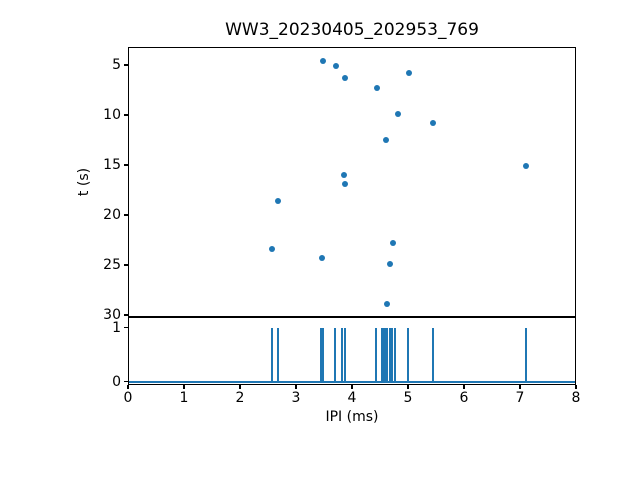  I want to click on y-tick-label: 10, so click(112, 115).